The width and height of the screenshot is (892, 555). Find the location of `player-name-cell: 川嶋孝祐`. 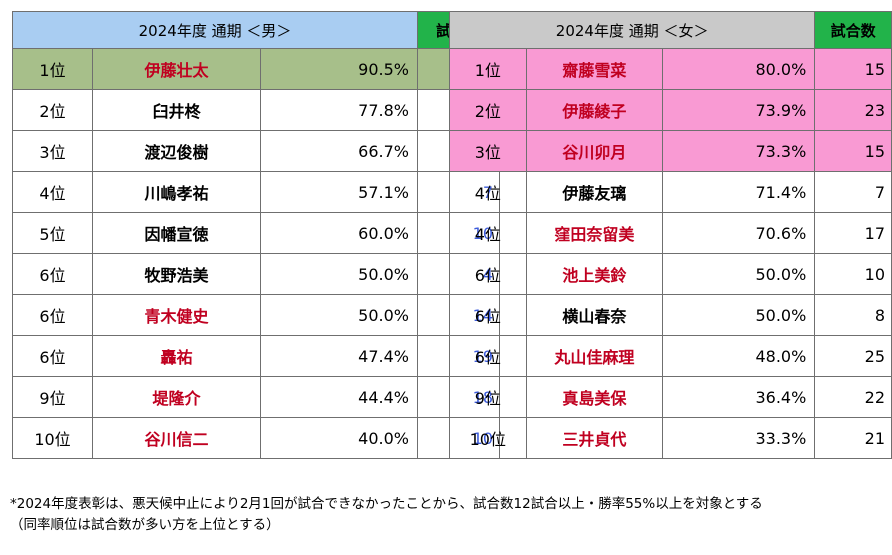

player-name-cell: 川嶋孝祐 is located at coordinates (176, 192).